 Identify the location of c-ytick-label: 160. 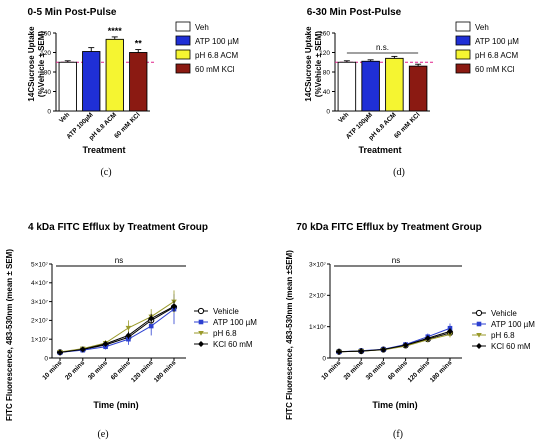
(45, 33).